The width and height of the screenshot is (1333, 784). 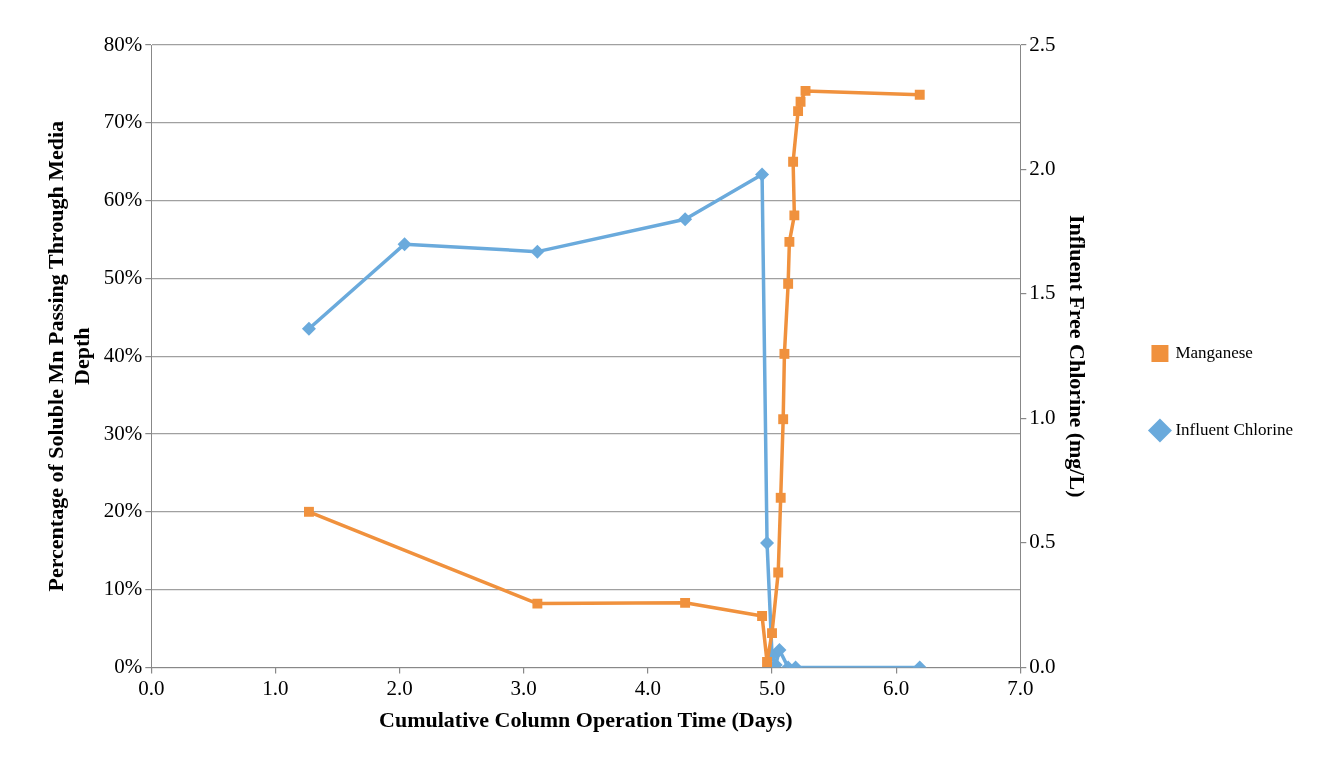 What do you see at coordinates (123, 510) in the screenshot?
I see `y-tick-label: 20%` at bounding box center [123, 510].